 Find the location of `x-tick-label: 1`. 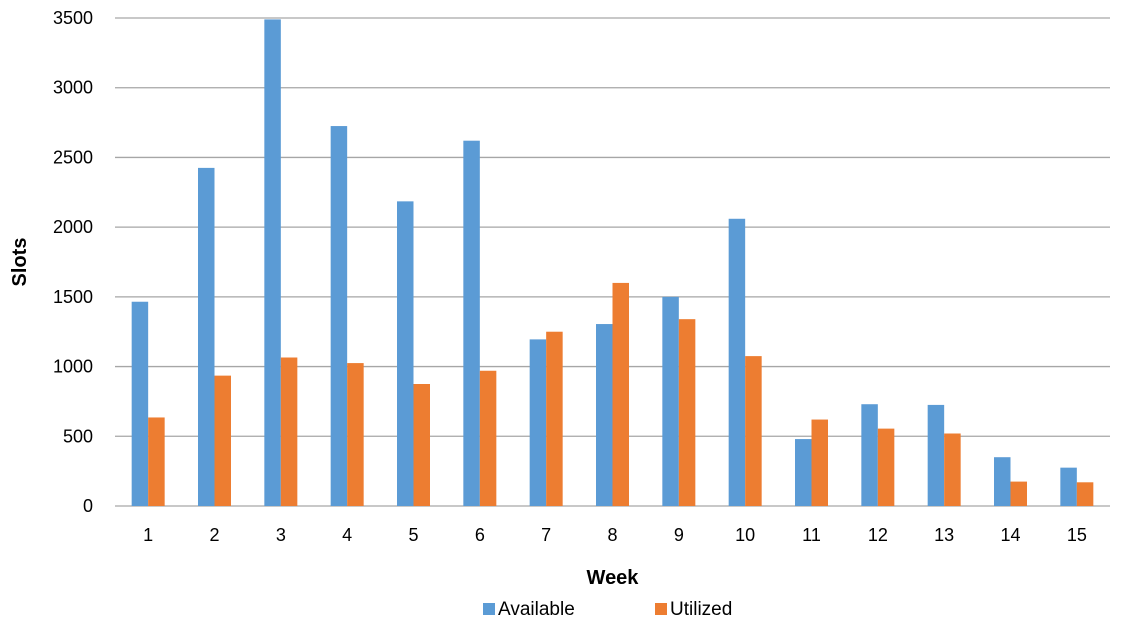

x-tick-label: 1 is located at coordinates (148, 535).